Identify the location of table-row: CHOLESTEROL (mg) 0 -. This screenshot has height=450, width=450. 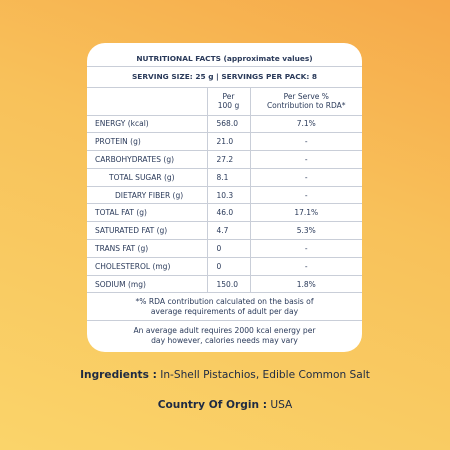
(224, 266).